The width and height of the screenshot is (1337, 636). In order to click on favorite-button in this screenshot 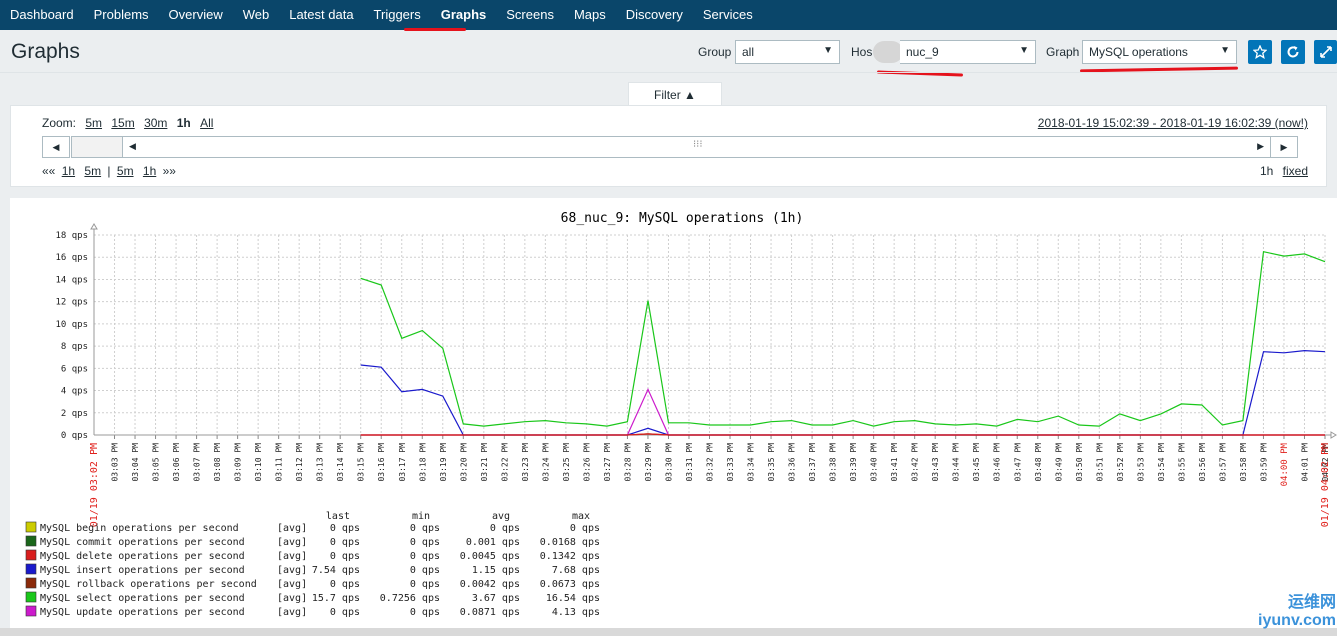, I will do `click(1260, 52)`.